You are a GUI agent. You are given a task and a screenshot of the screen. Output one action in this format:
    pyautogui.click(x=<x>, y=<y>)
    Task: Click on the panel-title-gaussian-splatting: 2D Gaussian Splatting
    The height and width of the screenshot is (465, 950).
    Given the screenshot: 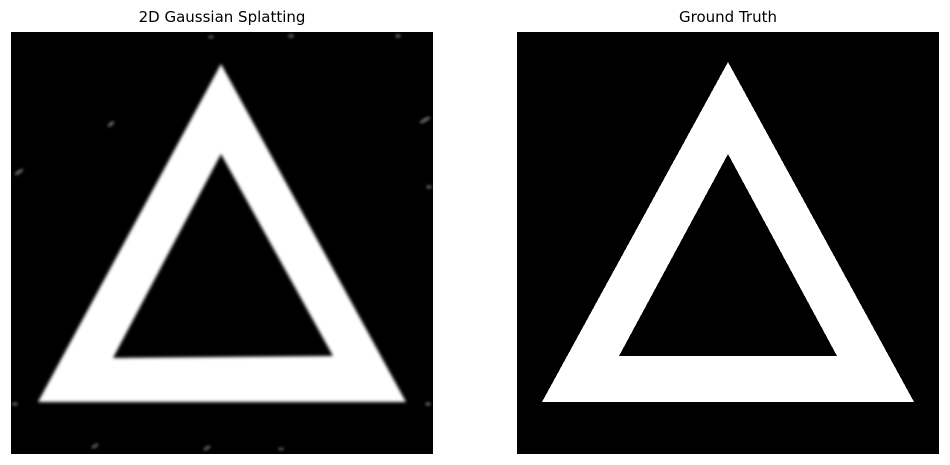 What is the action you would take?
    pyautogui.click(x=222, y=17)
    